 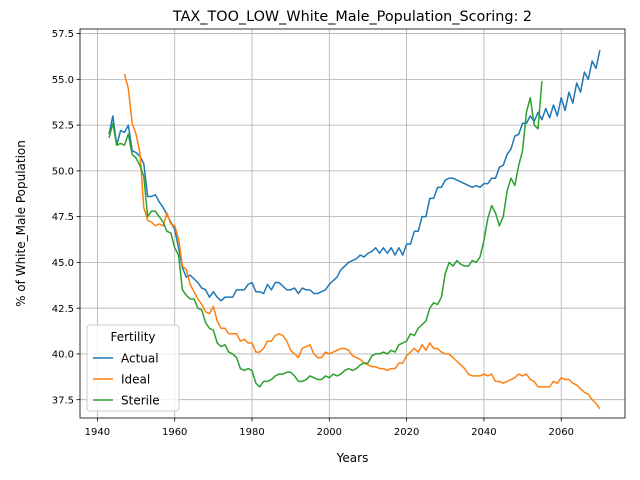 I want to click on legend-box, so click(x=133, y=368).